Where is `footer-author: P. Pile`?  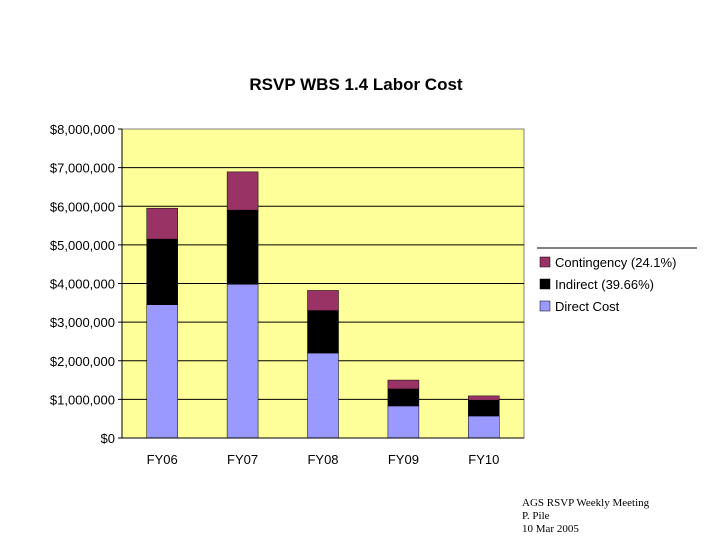
footer-author: P. Pile is located at coordinates (536, 516).